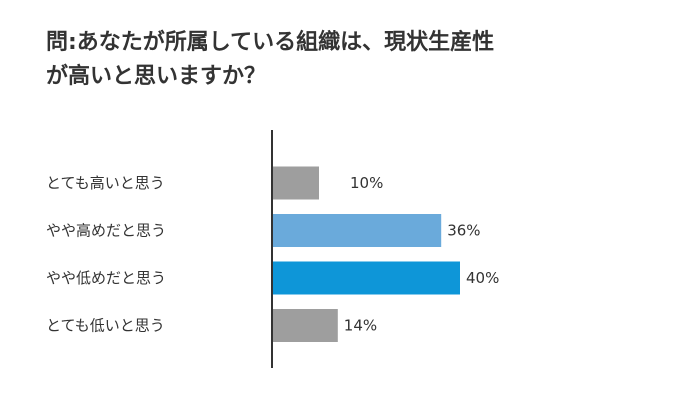 The image size is (676, 410). I want to click on category-label-2: やや高めだと思う, so click(106, 231).